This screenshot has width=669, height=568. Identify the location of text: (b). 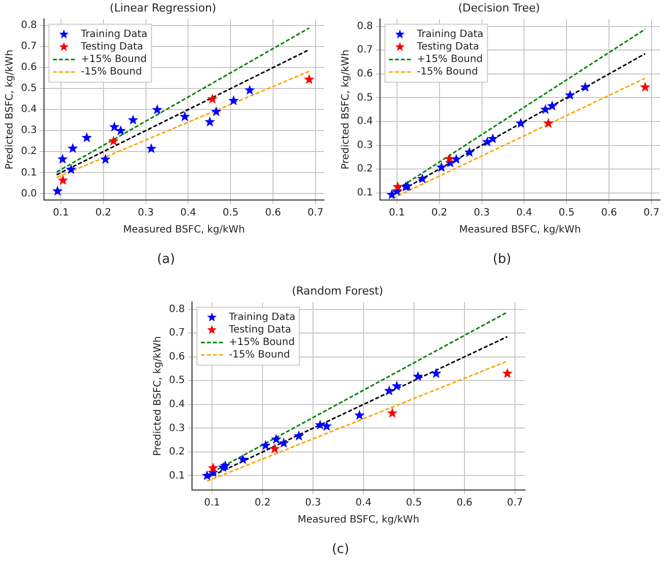
(502, 259).